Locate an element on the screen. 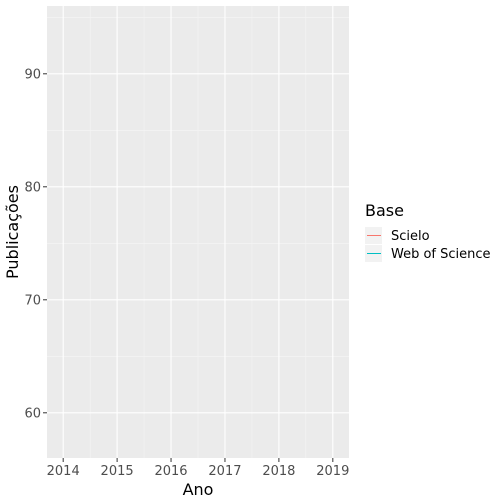  x-tick-label: 2015 is located at coordinates (117, 471).